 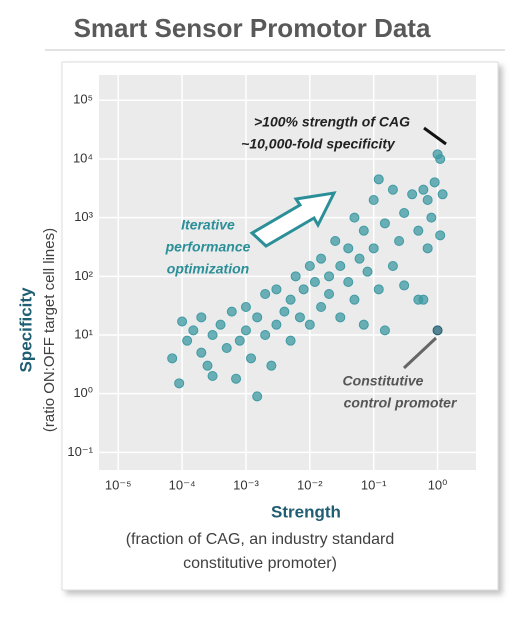 What do you see at coordinates (374, 484) in the screenshot?
I see `x-tick-label: 10⁻¹` at bounding box center [374, 484].